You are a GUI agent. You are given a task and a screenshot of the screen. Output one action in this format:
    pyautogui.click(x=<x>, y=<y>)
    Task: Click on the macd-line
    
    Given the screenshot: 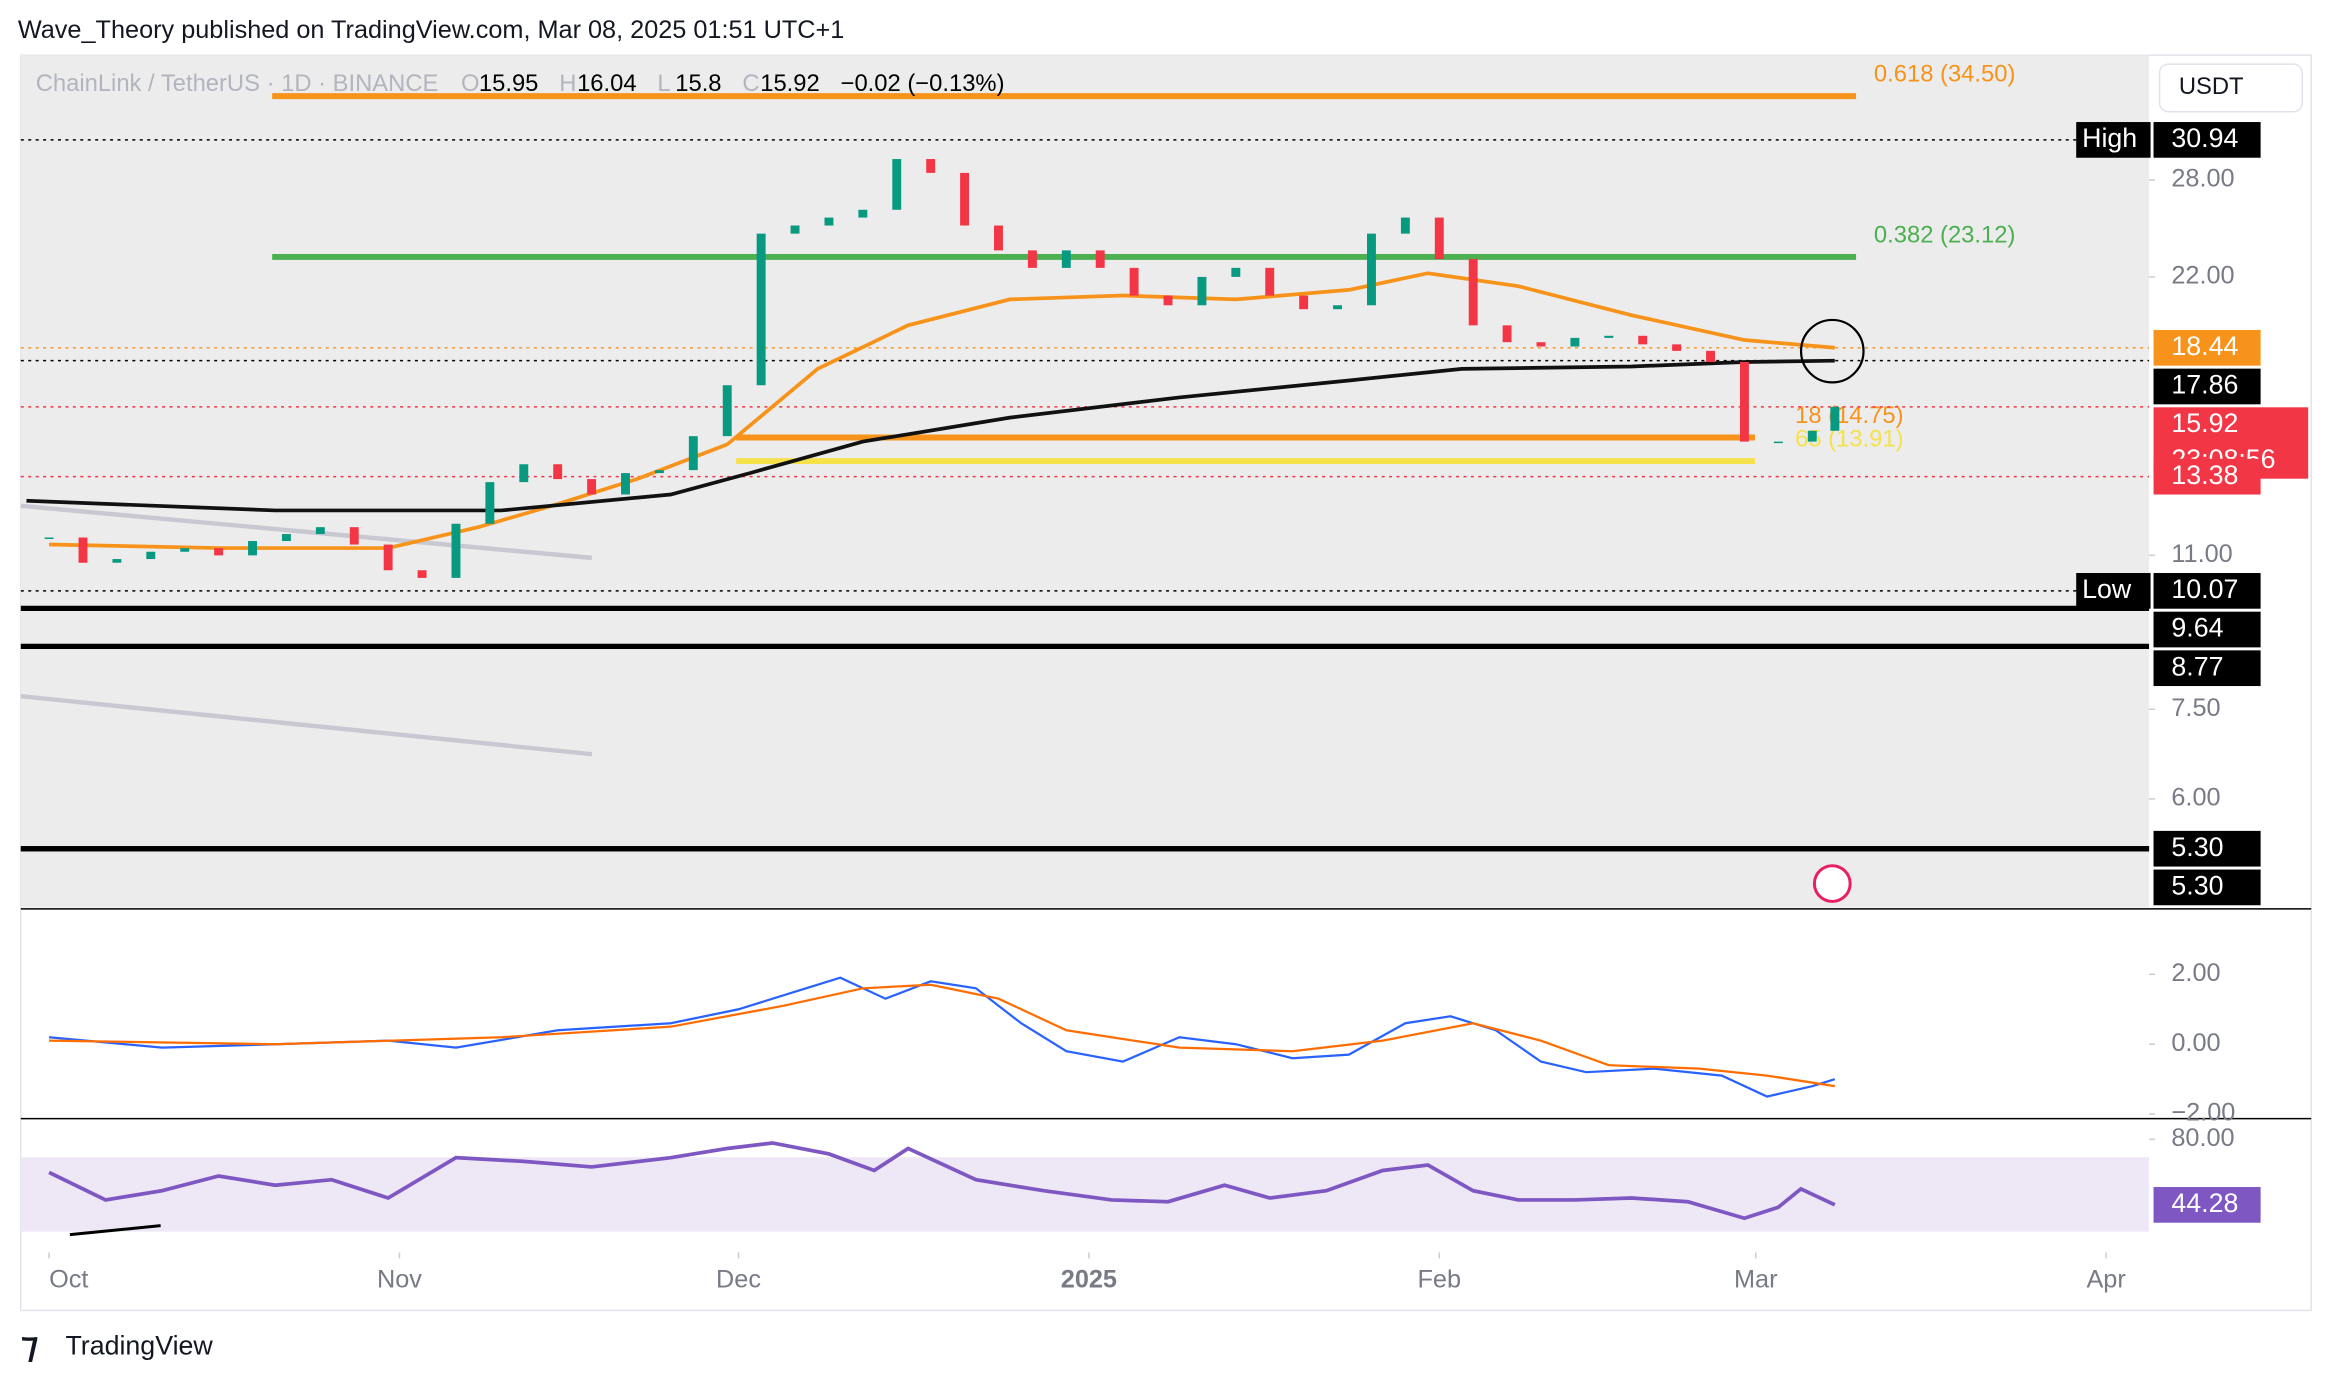 What is the action you would take?
    pyautogui.click(x=942, y=1037)
    